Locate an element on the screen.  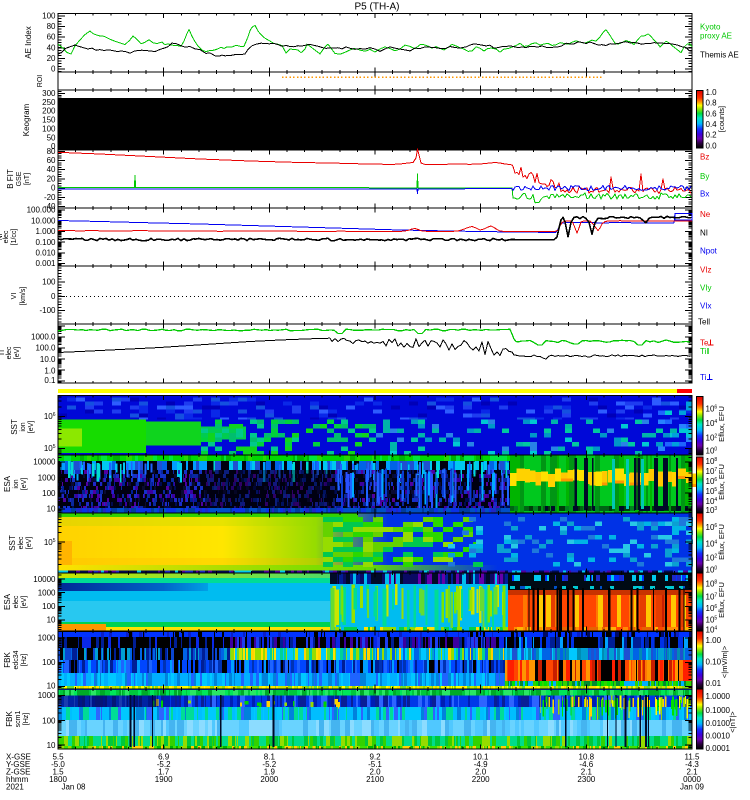
svg-text: 1.5 is located at coordinates (58, 772).